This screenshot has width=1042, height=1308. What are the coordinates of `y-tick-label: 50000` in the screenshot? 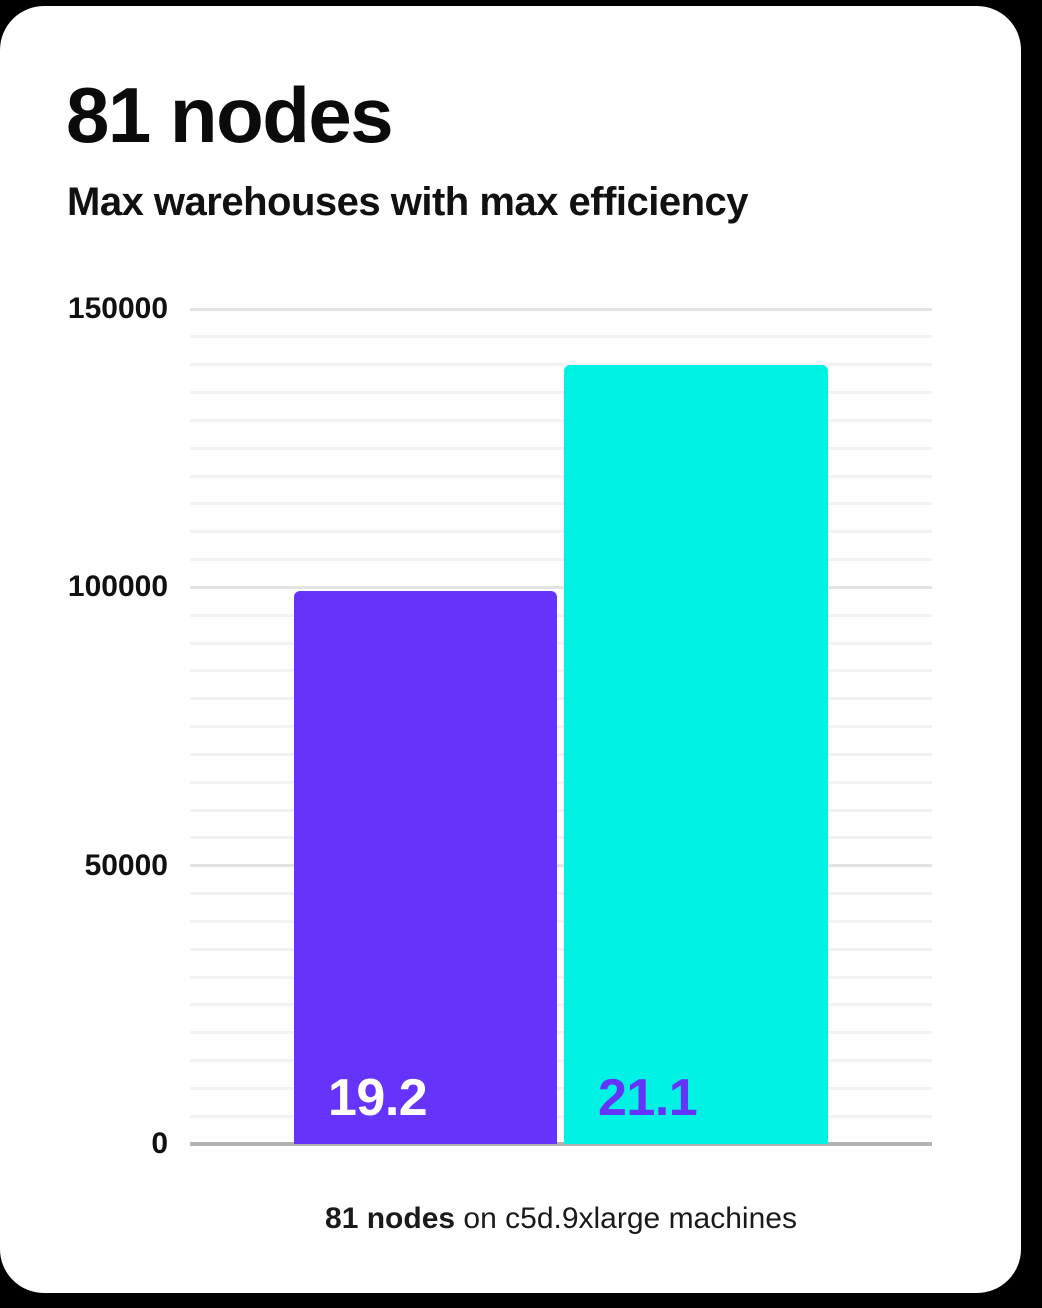 It's located at (126, 865).